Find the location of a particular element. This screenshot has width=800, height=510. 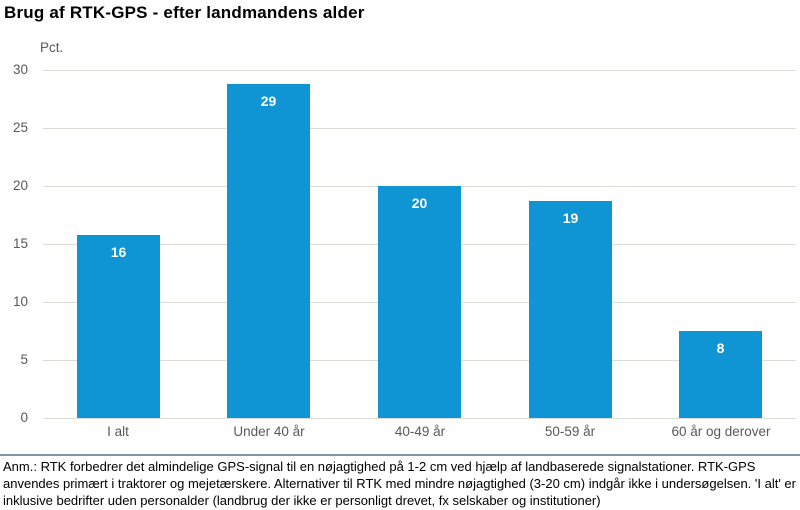

y-axis-tick-label: 15 is located at coordinates (20, 243).